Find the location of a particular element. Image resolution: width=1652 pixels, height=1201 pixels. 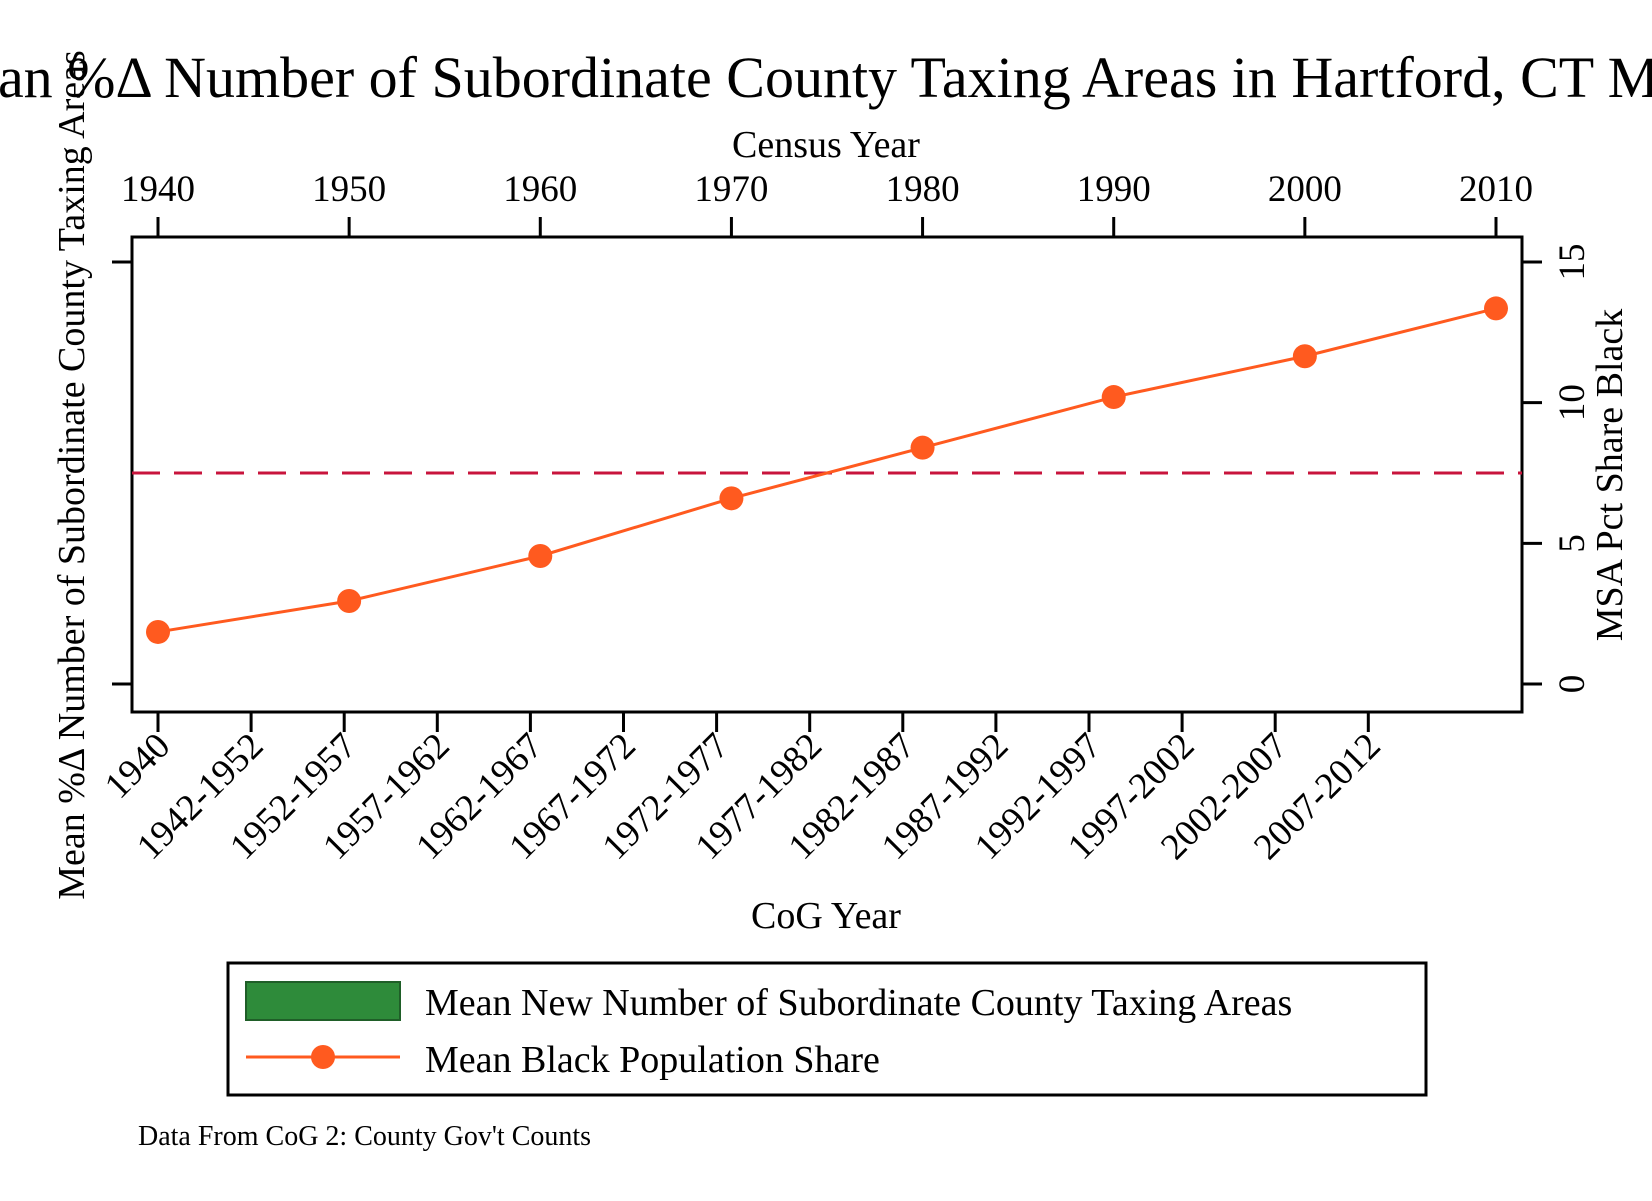

y-right-tick-label: 0 is located at coordinates (1572, 684).